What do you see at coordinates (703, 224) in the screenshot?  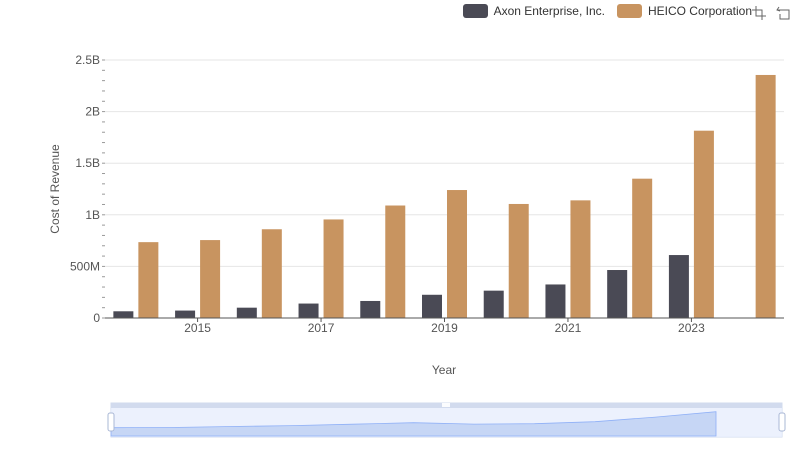 I see `bar-heico-2023` at bounding box center [703, 224].